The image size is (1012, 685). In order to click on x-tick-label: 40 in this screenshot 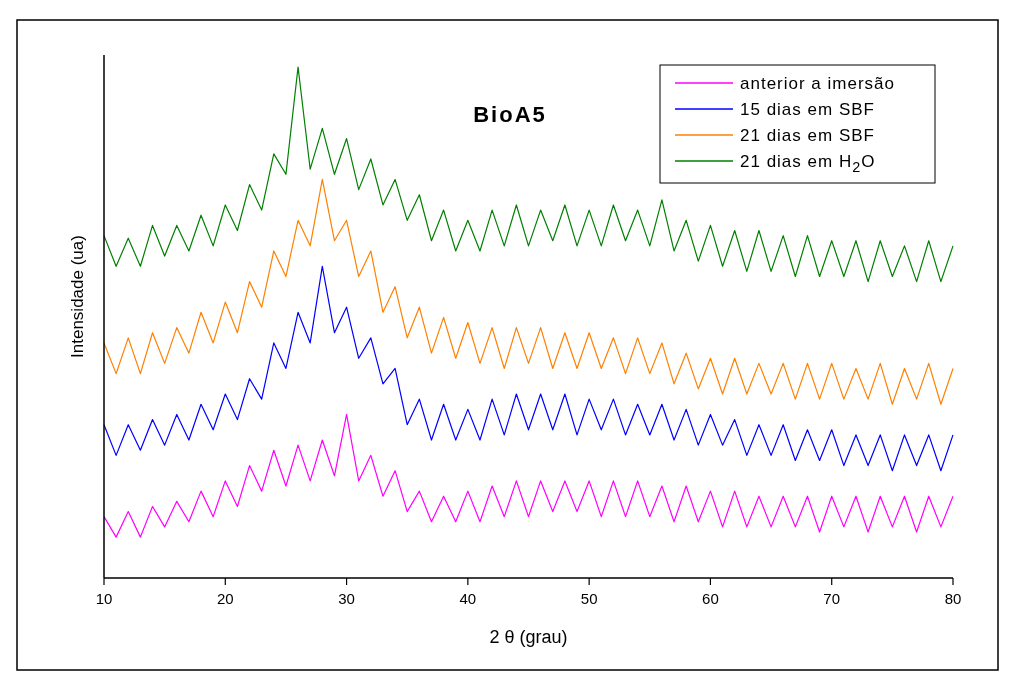, I will do `click(468, 598)`.